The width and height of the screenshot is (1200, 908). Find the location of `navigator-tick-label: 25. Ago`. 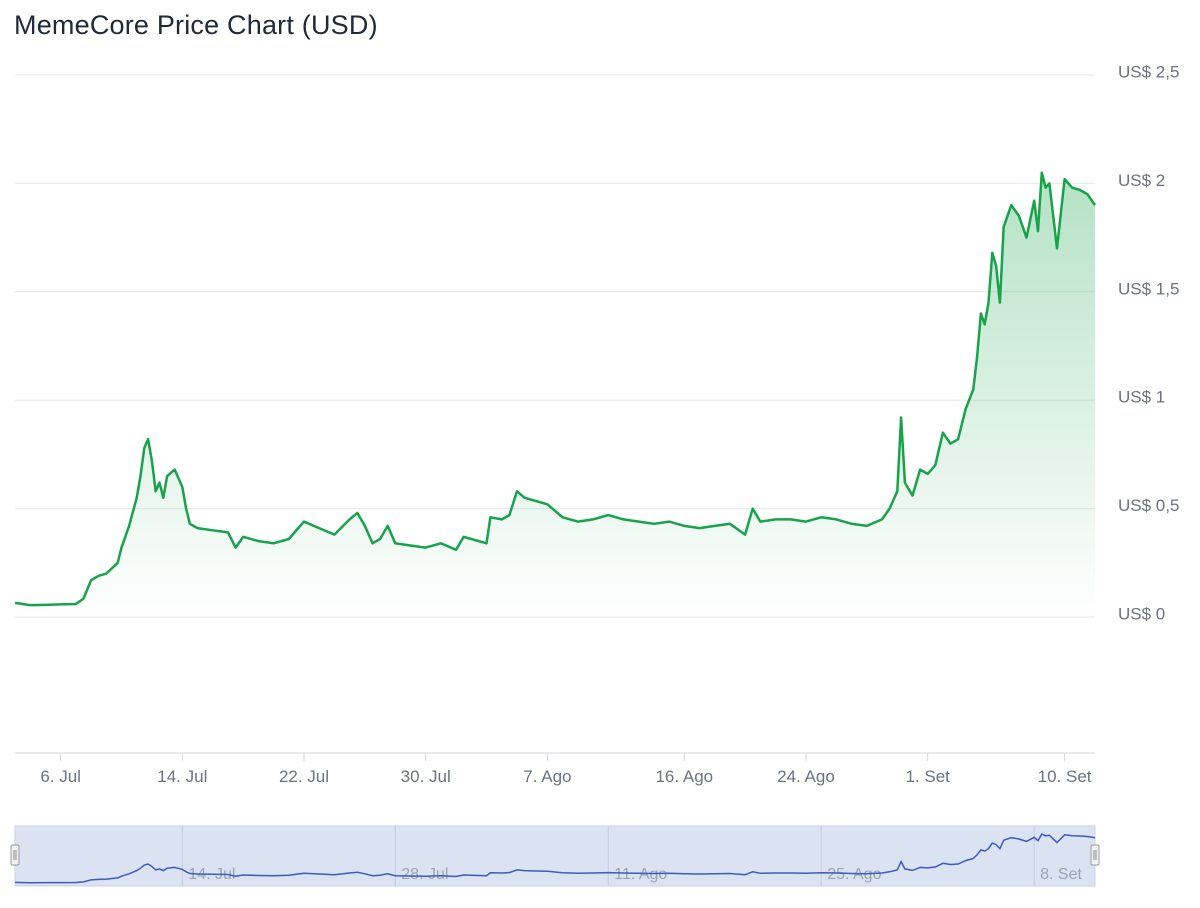

navigator-tick-label: 25. Ago is located at coordinates (854, 874).